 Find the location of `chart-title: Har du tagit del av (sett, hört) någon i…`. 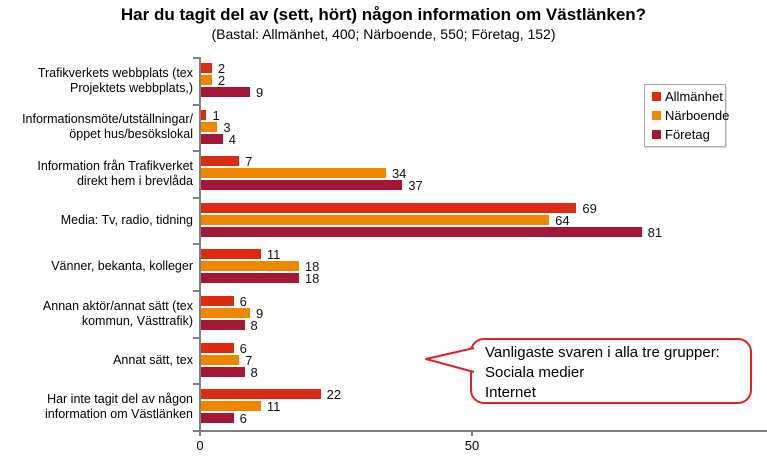

chart-title: Har du tagit del av (sett, hört) någon i… is located at coordinates (383, 14).